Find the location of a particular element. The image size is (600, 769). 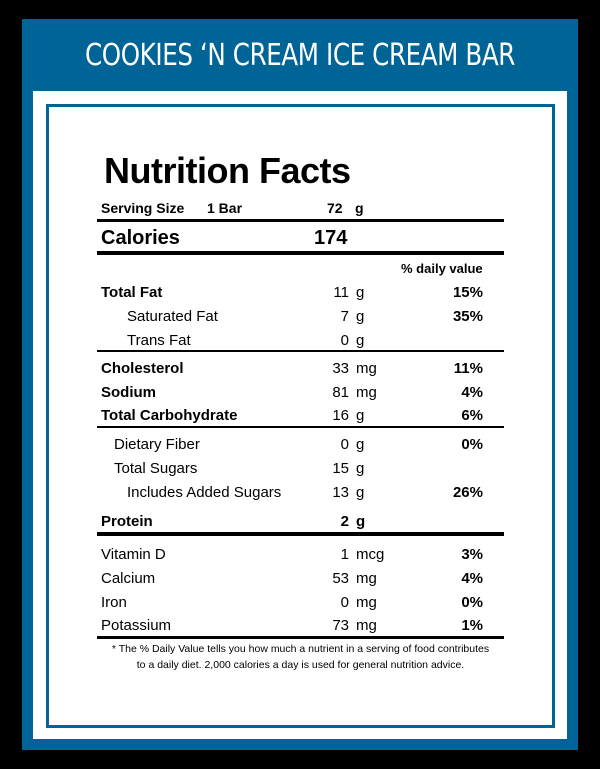

nutrient-row-dietary-fiber: Dietary Fiber 0 g 0% is located at coordinates (298, 444).